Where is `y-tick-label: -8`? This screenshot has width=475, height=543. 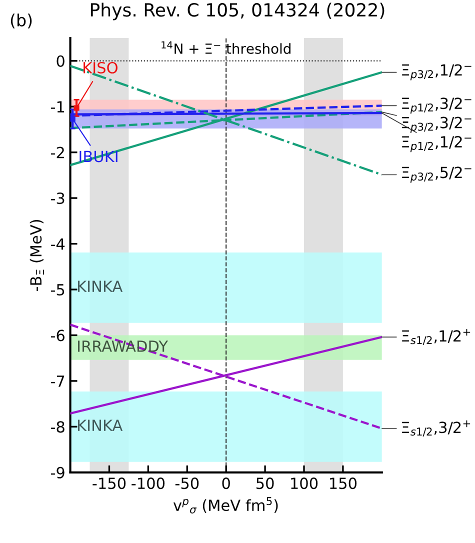
y-tick-label: -8 is located at coordinates (57, 427).